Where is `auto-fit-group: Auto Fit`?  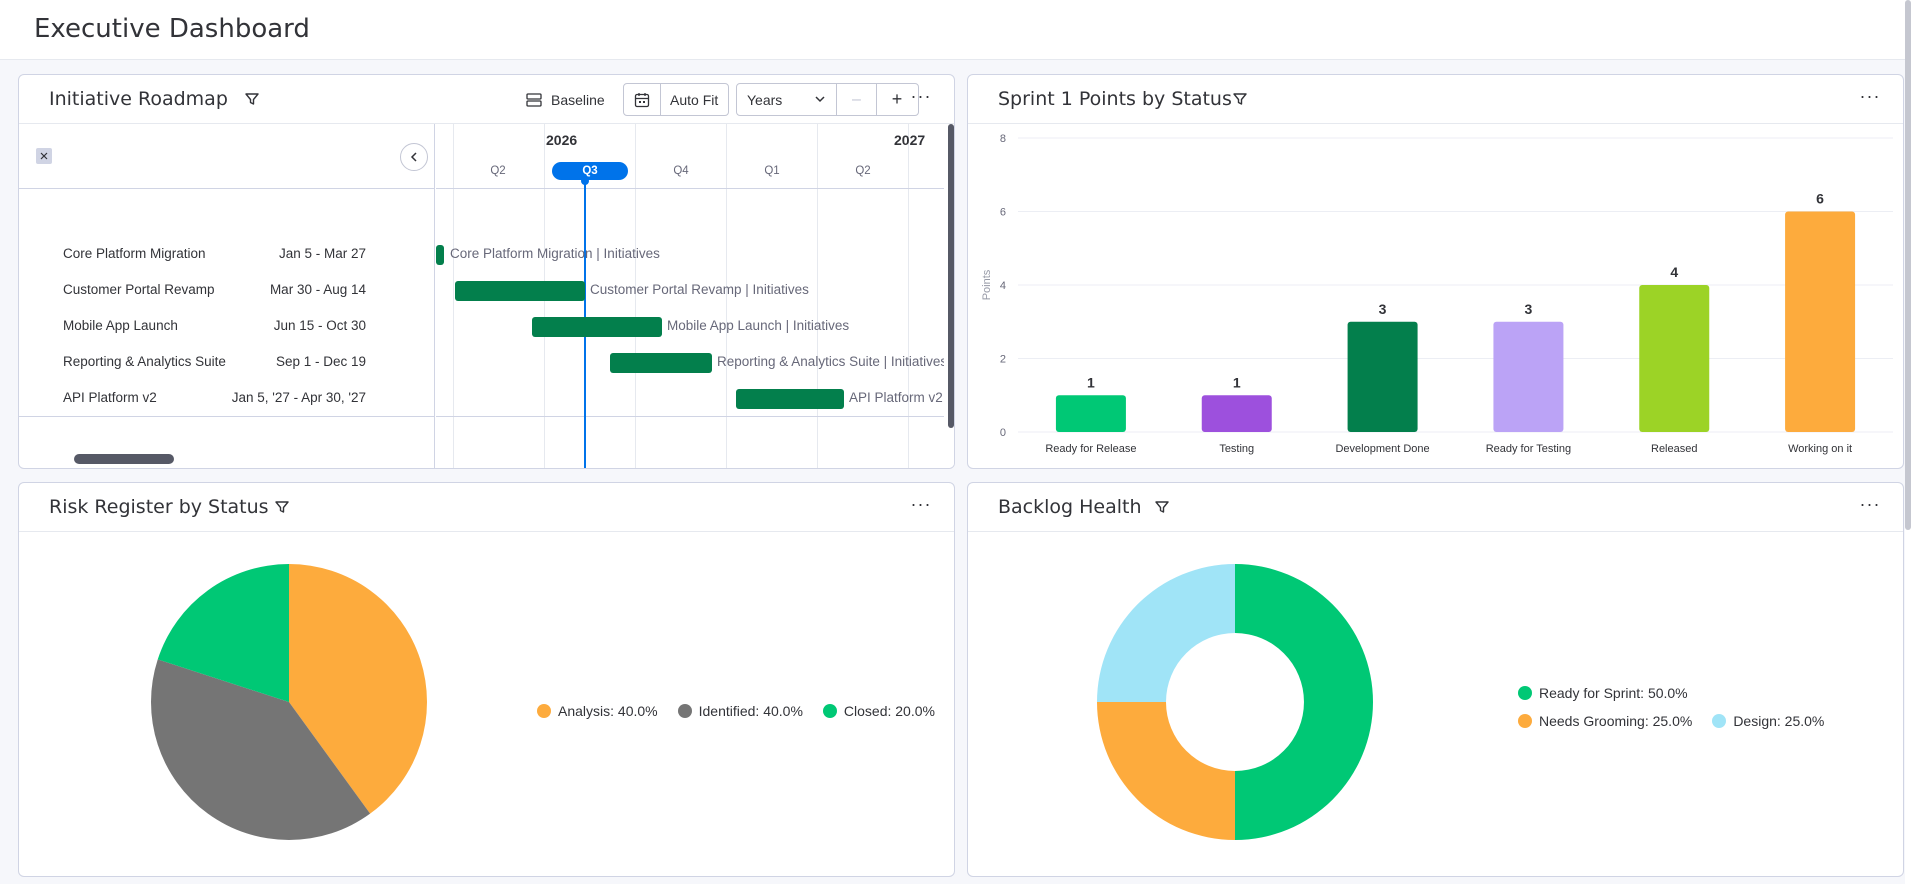
auto-fit-group: Auto Fit is located at coordinates (676, 99).